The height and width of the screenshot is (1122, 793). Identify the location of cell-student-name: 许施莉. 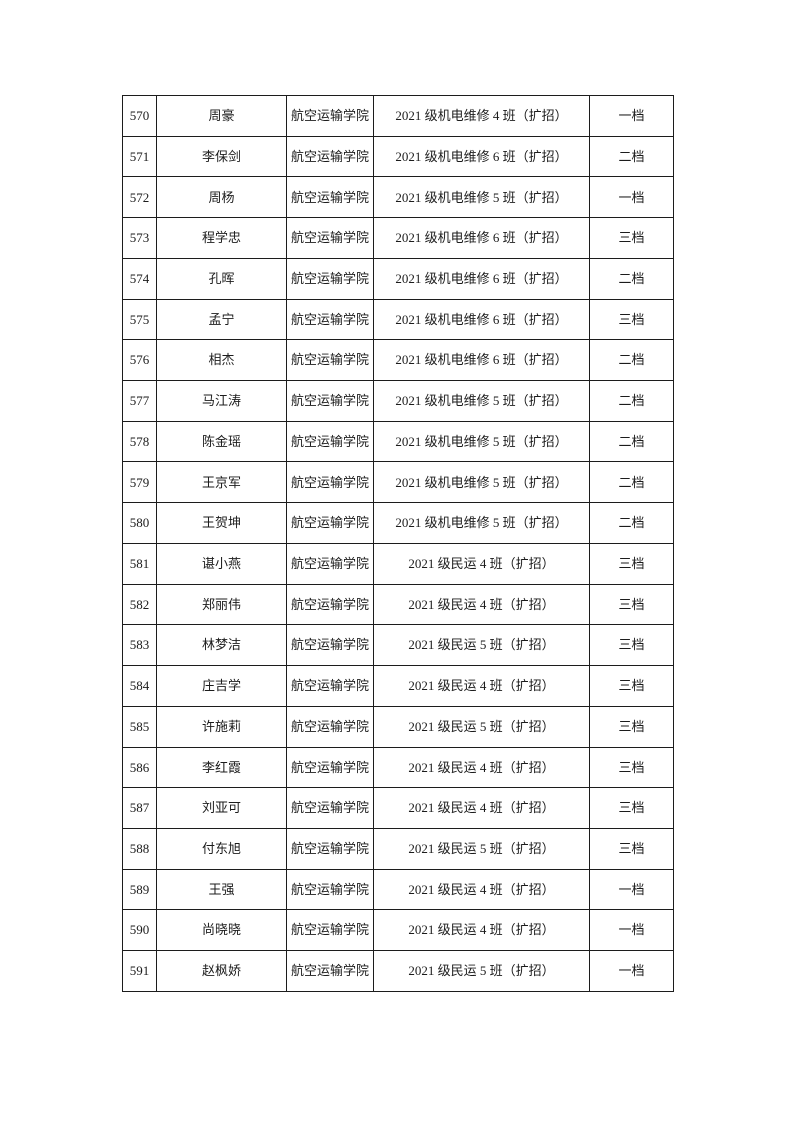
(221, 726).